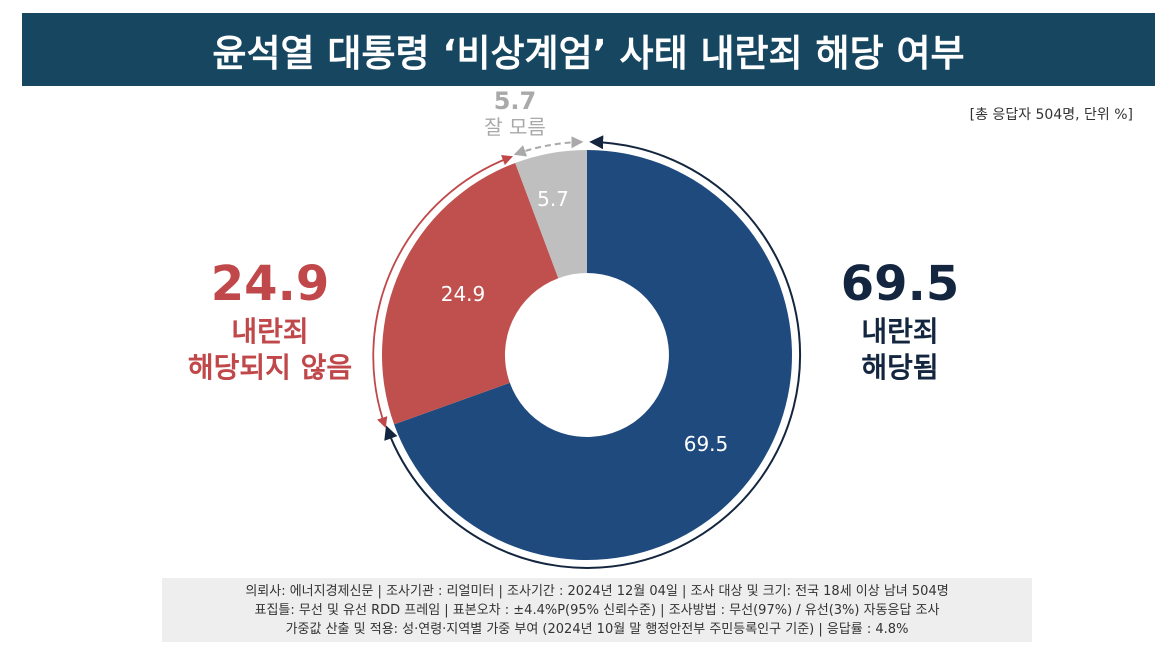  Describe the element at coordinates (900, 331) in the screenshot. I see `callout-yes-label-line1: 내란죄` at that location.